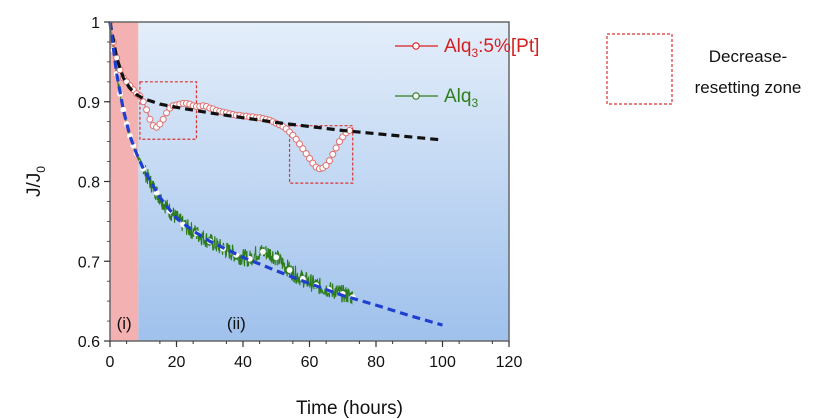  I want to click on x-tick-label: 20, so click(177, 362).